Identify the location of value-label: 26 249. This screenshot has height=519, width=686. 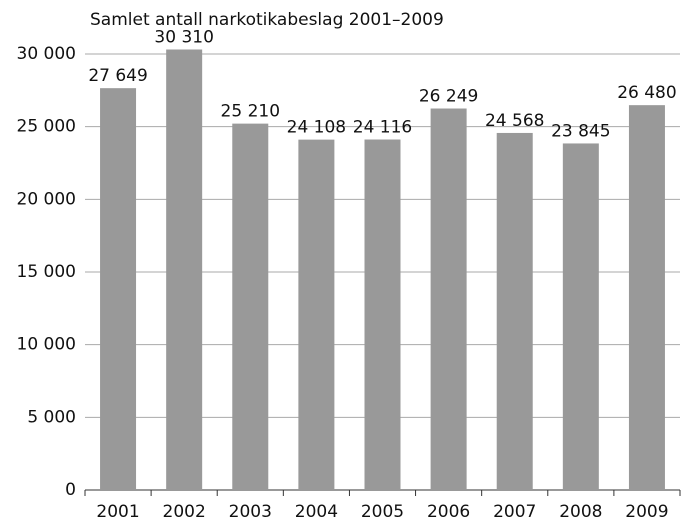
(448, 97).